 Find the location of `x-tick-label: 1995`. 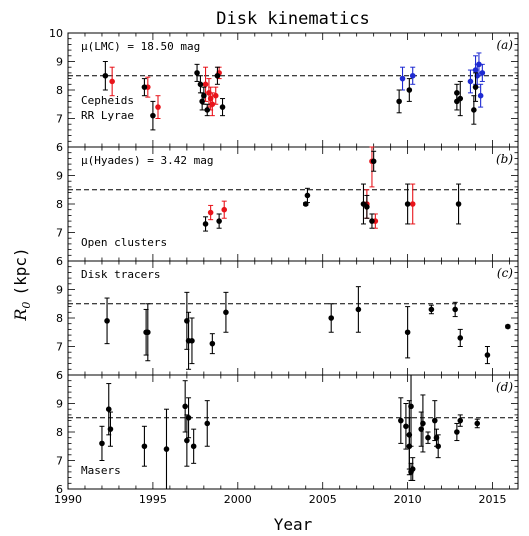

x-tick-label: 1995 is located at coordinates (153, 499).